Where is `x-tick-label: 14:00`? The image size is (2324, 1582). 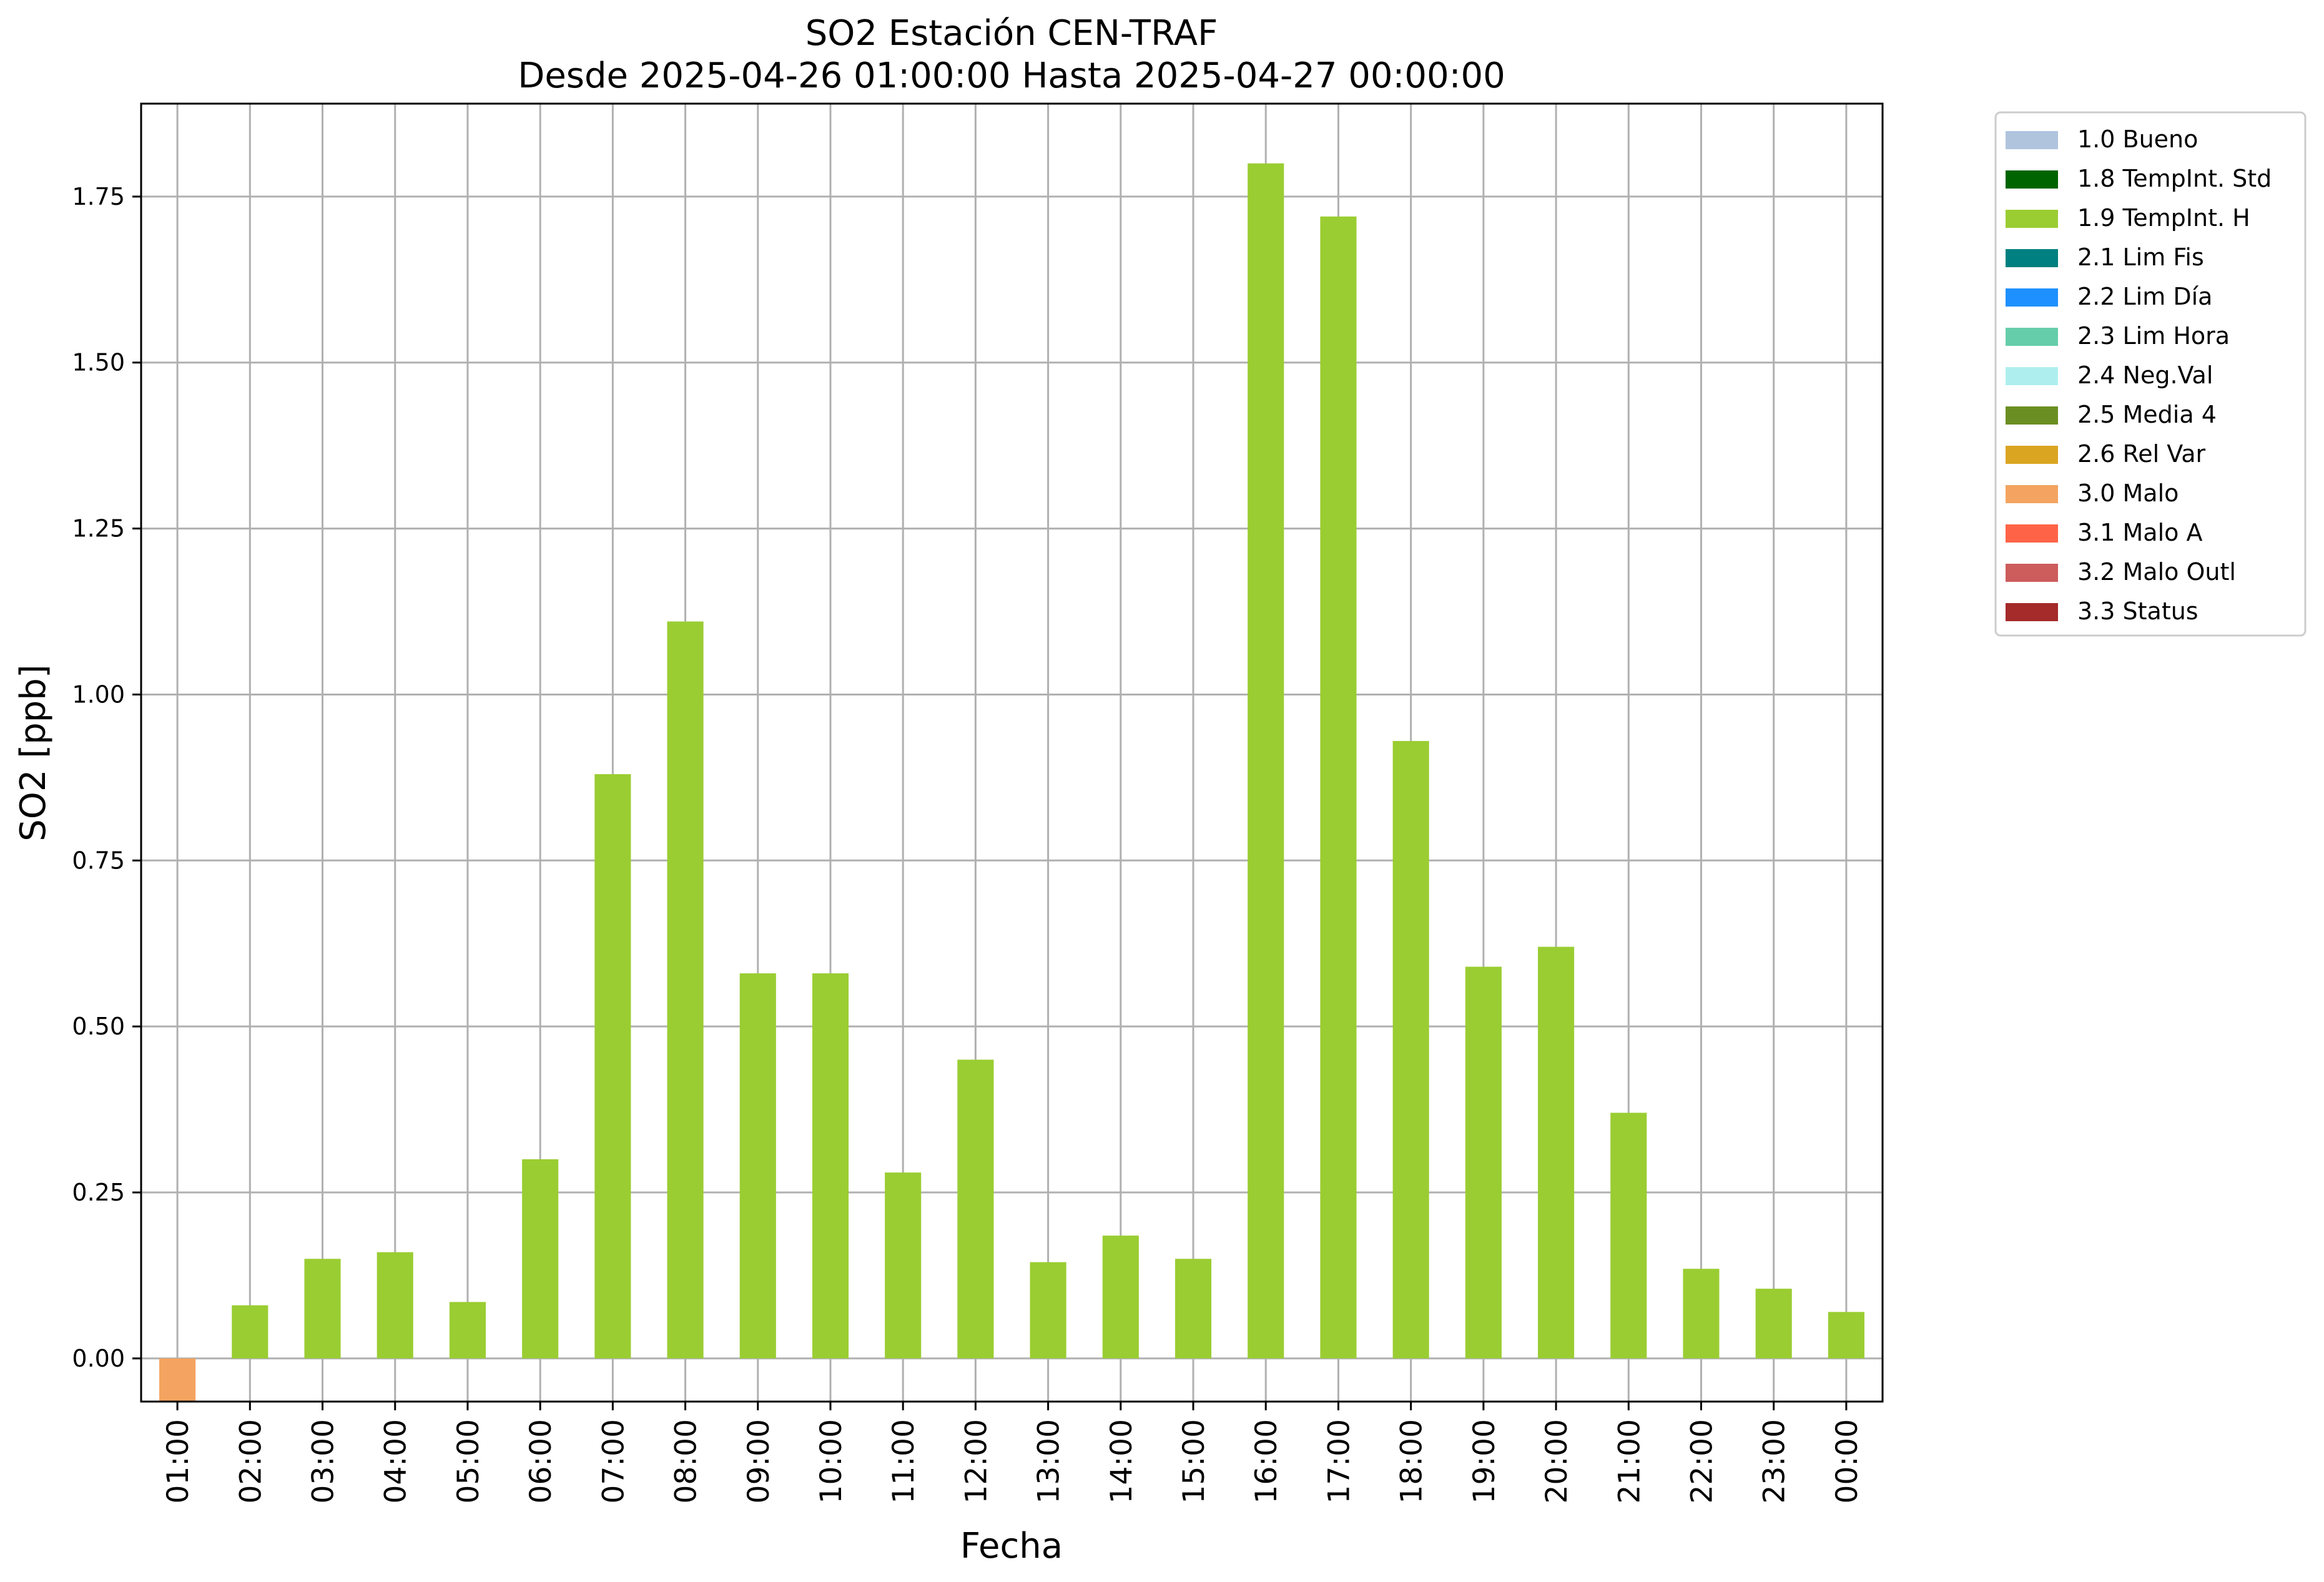 x-tick-label: 14:00 is located at coordinates (1122, 1461).